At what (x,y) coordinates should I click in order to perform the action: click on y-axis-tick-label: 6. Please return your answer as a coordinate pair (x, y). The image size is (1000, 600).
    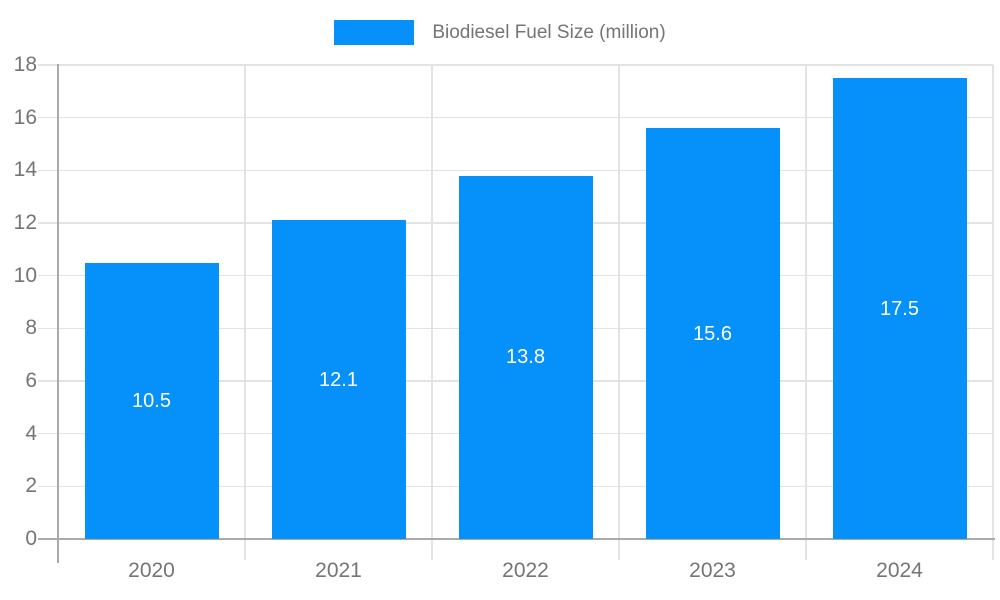
    Looking at the image, I should click on (31, 380).